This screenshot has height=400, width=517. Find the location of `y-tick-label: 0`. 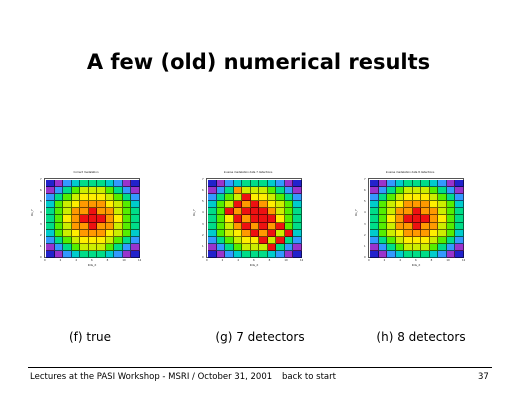

y-tick-label: 0 is located at coordinates (203, 257).